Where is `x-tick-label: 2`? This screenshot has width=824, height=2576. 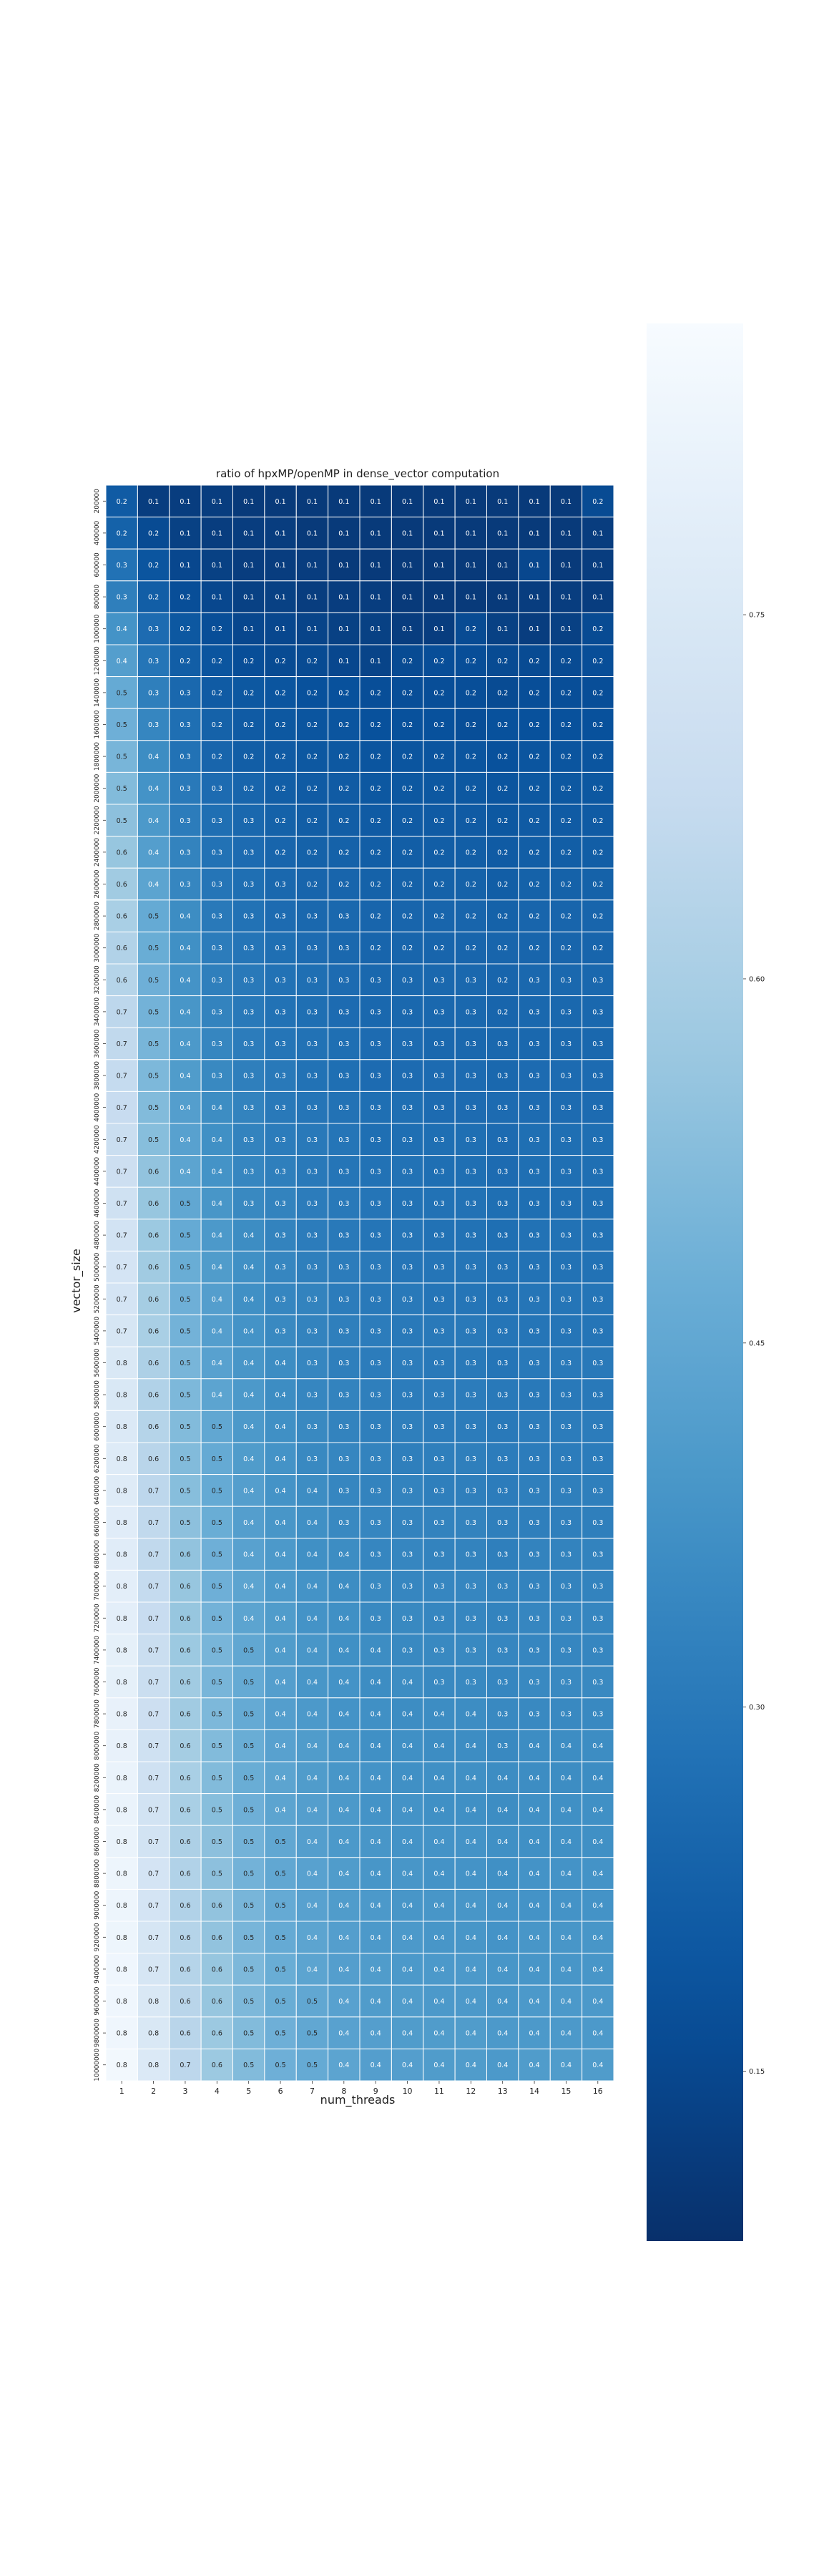
x-tick-label: 2 is located at coordinates (153, 2091).